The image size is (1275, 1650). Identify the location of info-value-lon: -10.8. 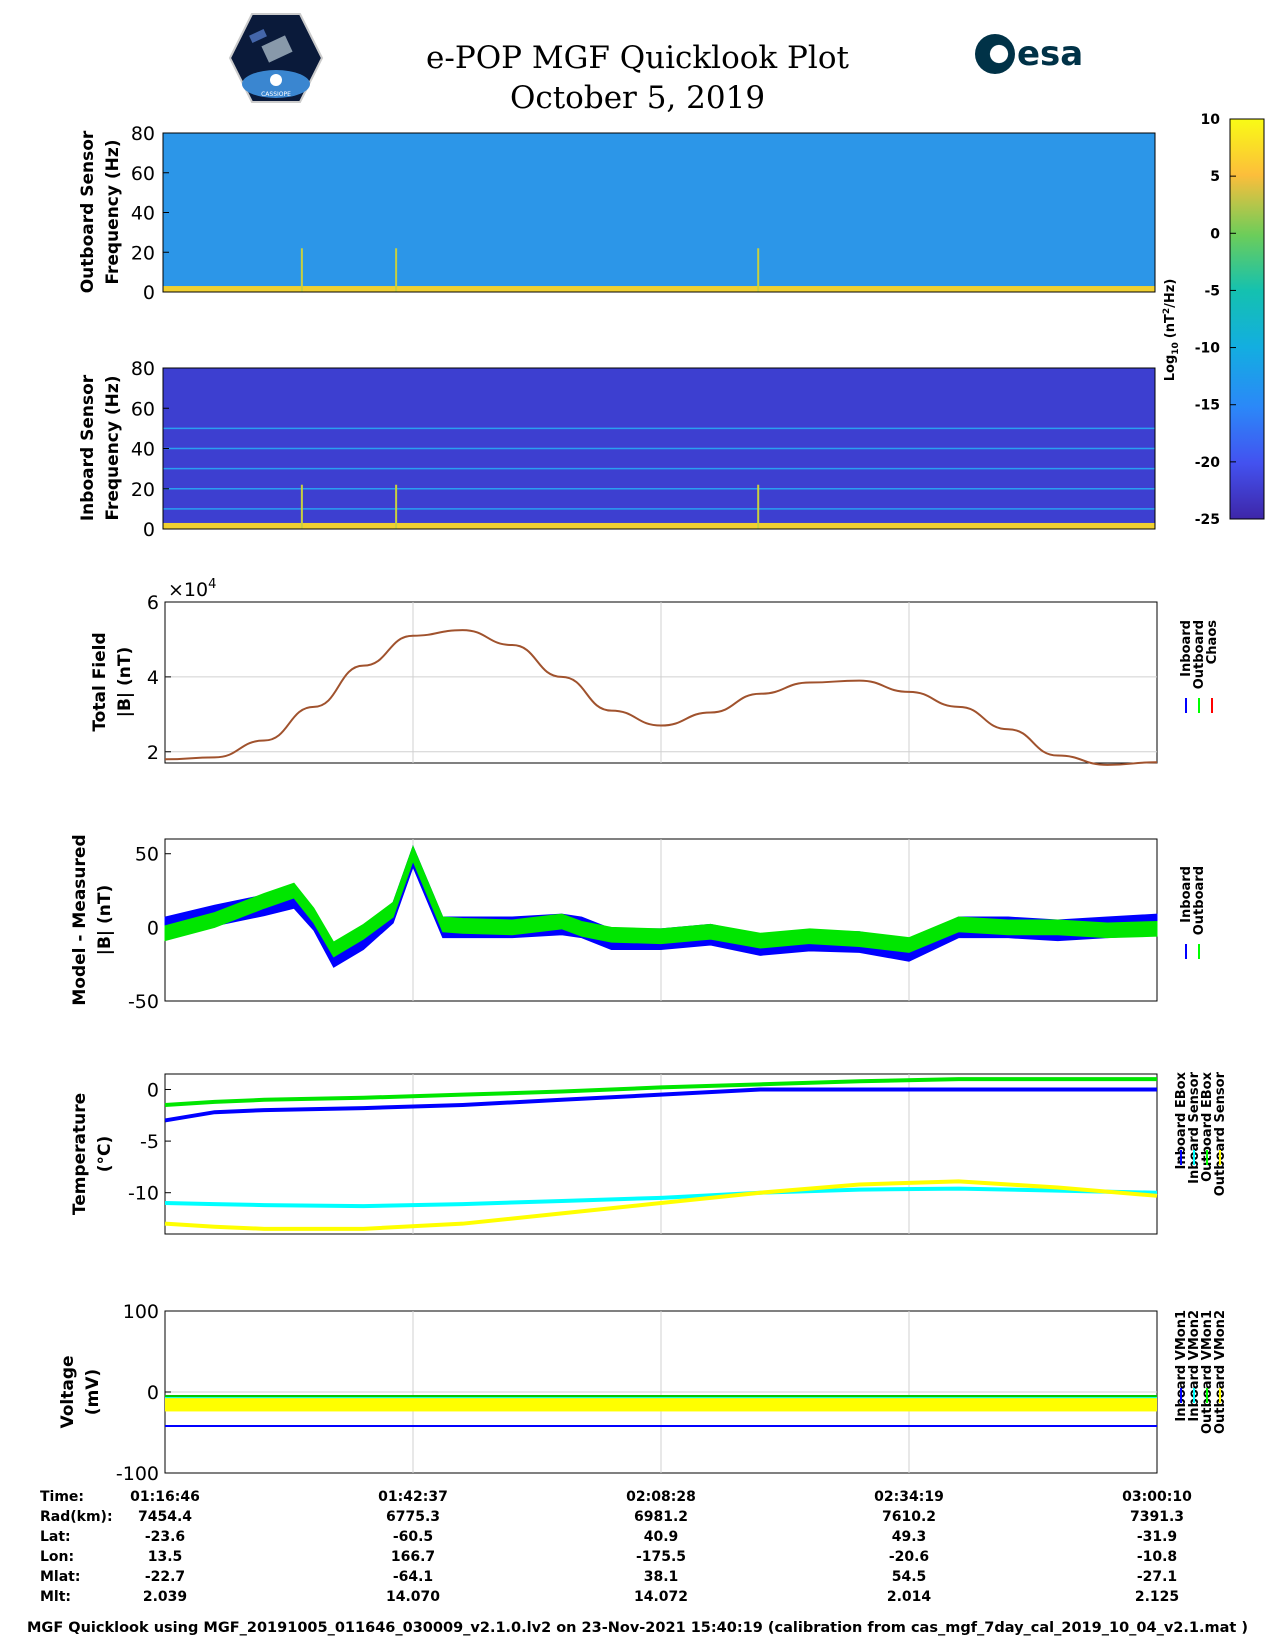
(1157, 1557).